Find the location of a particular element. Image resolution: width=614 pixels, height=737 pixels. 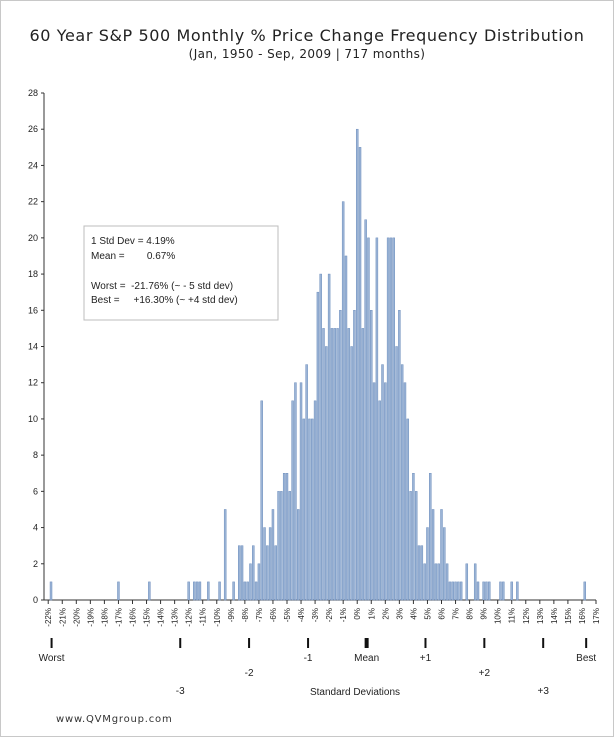

x-tick-label: 12% is located at coordinates (526, 616).